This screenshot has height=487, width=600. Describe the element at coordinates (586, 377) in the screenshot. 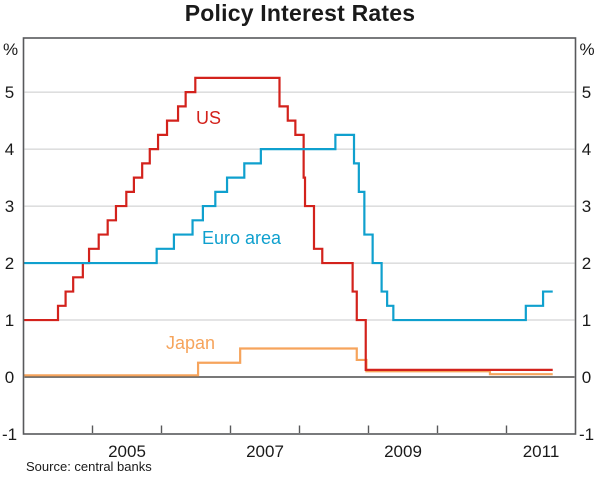

I see `y-tick-label-right: 0` at that location.